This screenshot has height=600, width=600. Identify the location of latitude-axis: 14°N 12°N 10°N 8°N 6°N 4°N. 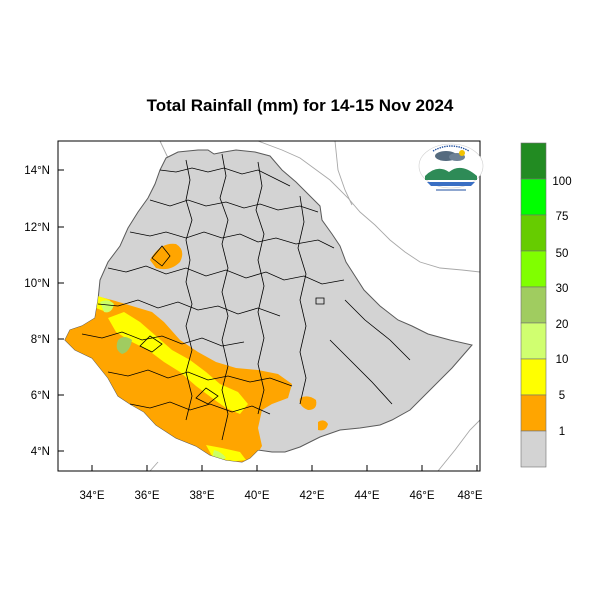
(44, 311).